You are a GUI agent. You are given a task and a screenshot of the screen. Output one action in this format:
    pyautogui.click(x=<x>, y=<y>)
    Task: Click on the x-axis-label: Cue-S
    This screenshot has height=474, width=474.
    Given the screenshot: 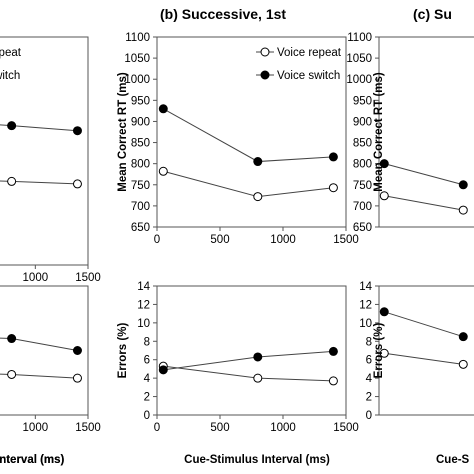 What is the action you would take?
    pyautogui.click(x=453, y=460)
    